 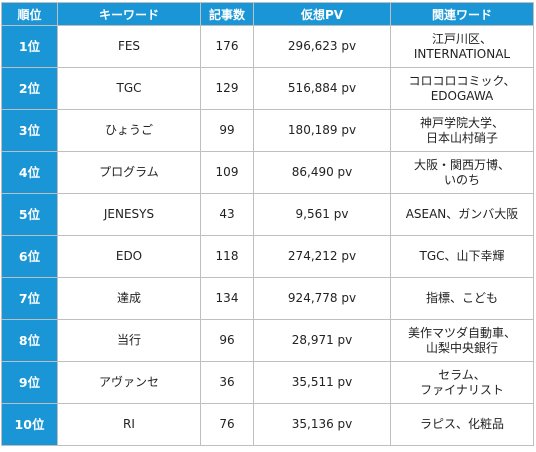 What do you see at coordinates (29, 46) in the screenshot?
I see `rank-cell: 1位` at bounding box center [29, 46].